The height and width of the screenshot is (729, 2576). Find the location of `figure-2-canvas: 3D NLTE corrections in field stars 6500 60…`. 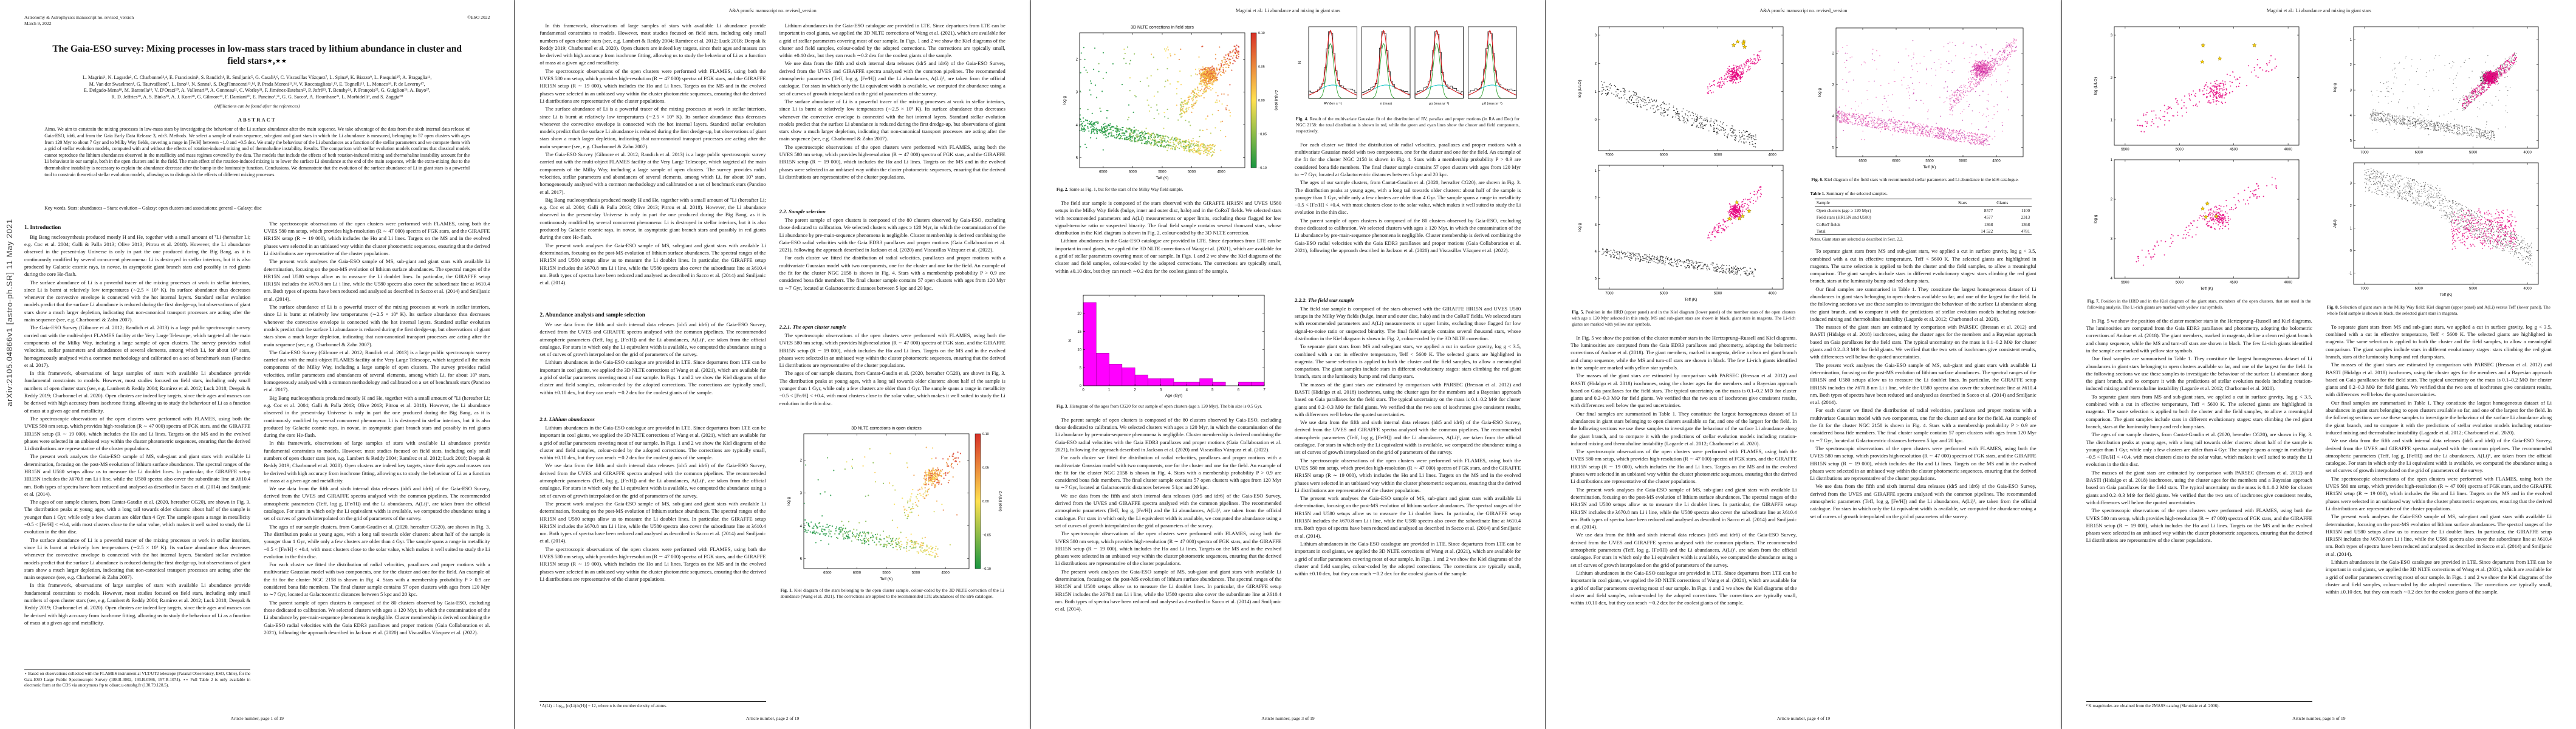

figure-2-canvas: 3D NLTE corrections in field stars 6500 60… is located at coordinates (1170, 103).